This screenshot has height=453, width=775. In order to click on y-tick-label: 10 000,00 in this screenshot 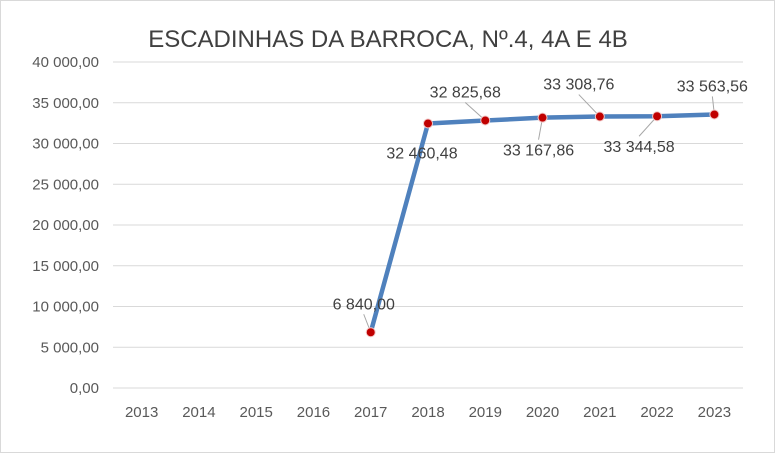, I will do `click(65, 307)`.